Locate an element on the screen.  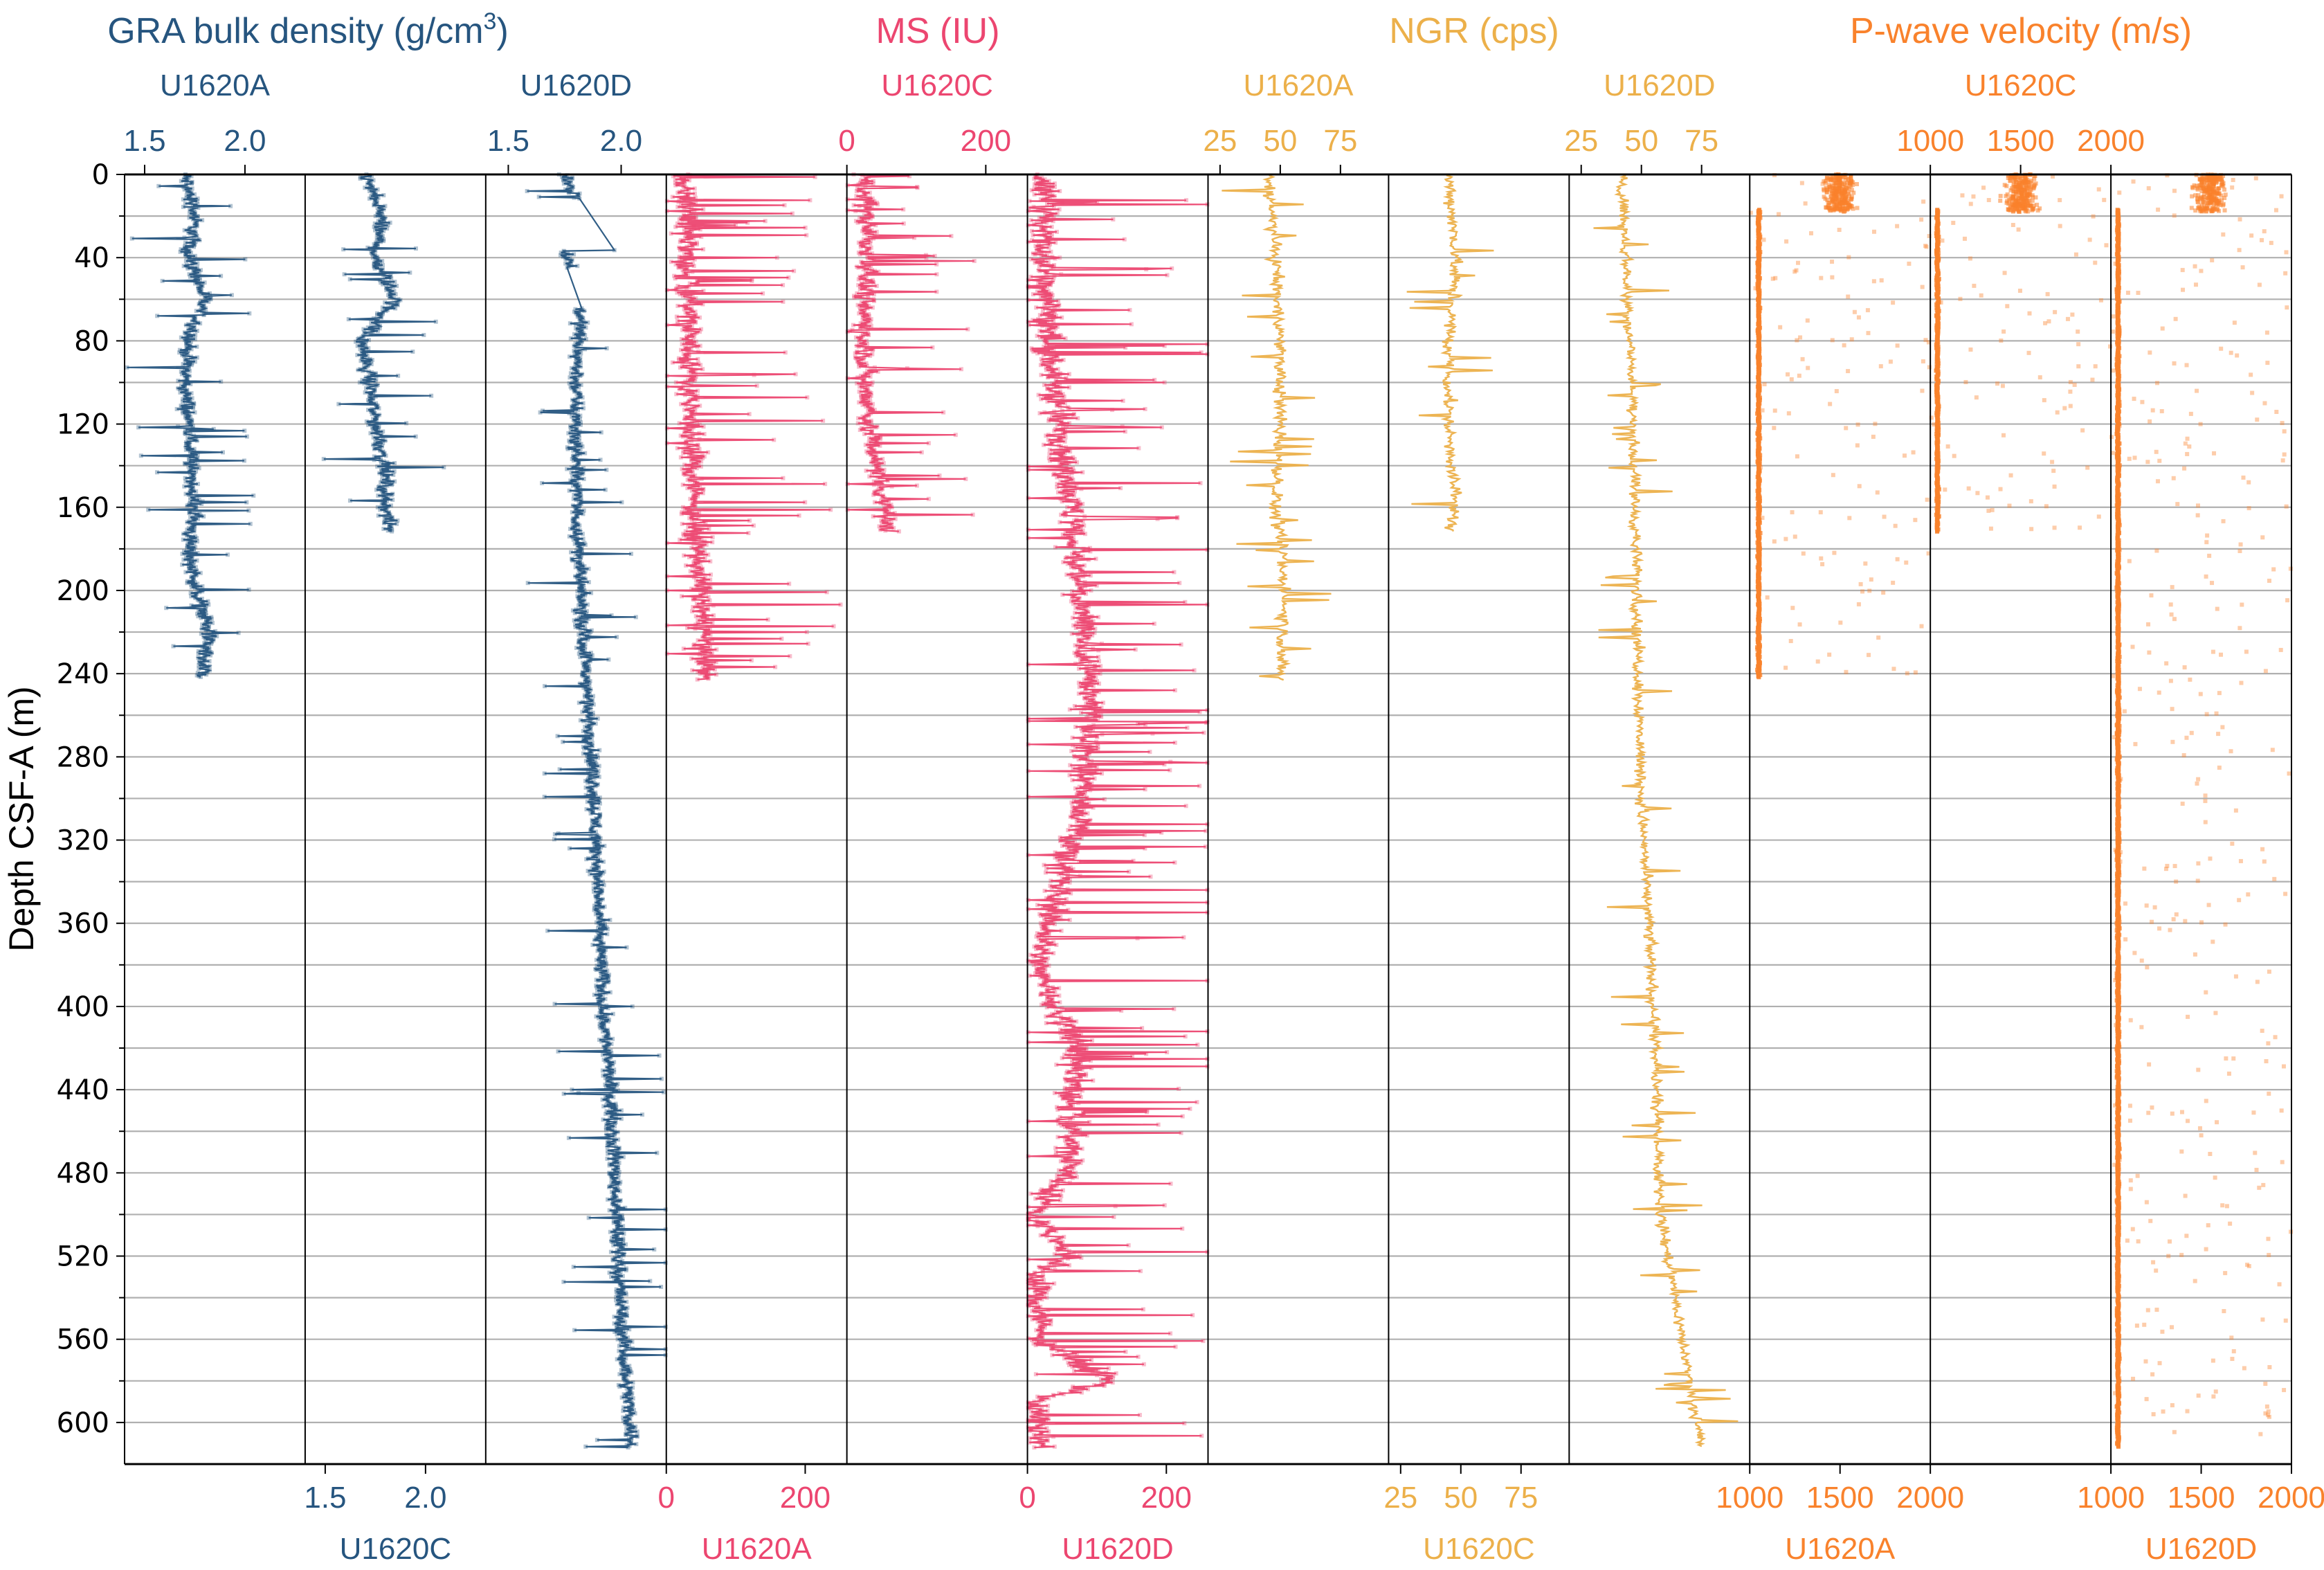
group-title-ms: MS (IU) is located at coordinates (937, 31).